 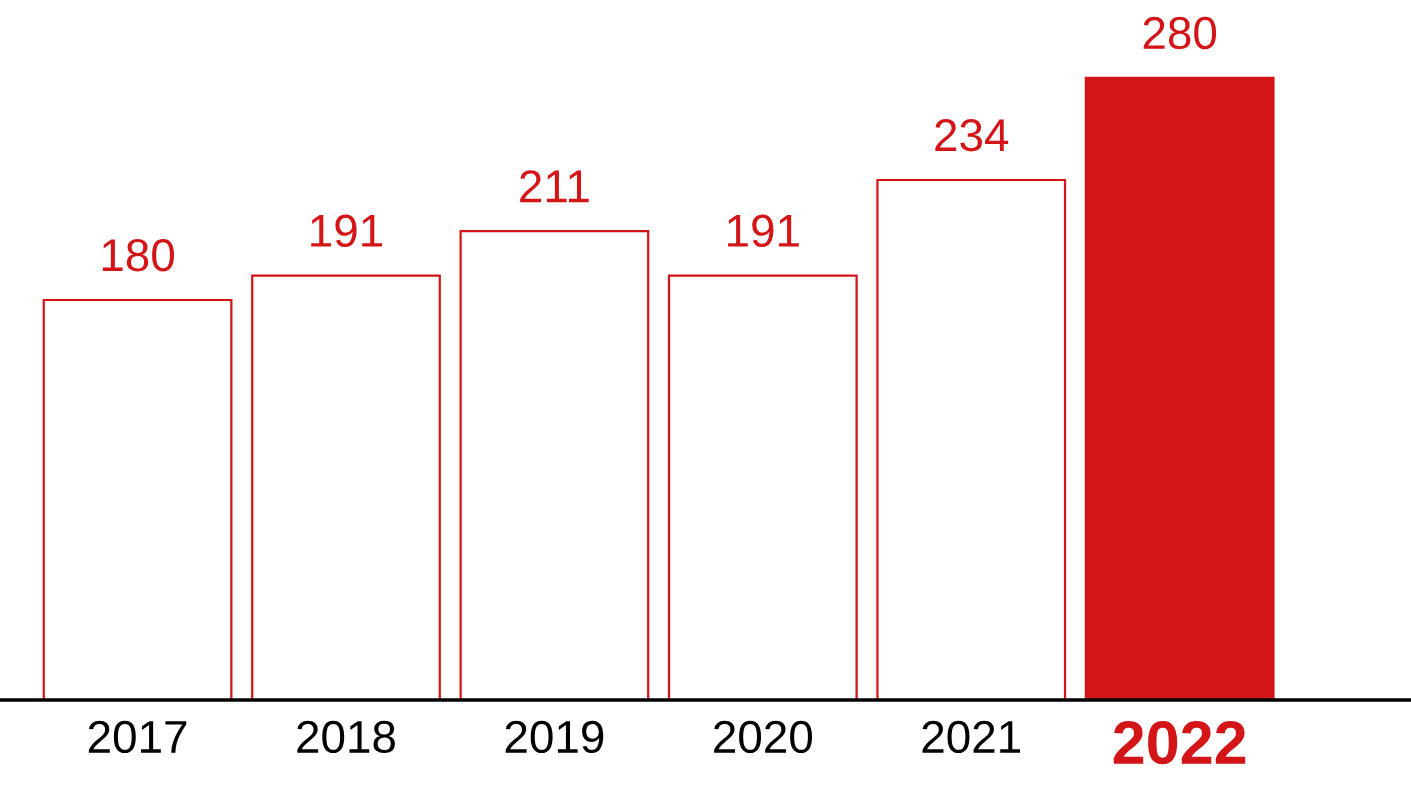 I want to click on x-tick-label: 2019, so click(x=554, y=737).